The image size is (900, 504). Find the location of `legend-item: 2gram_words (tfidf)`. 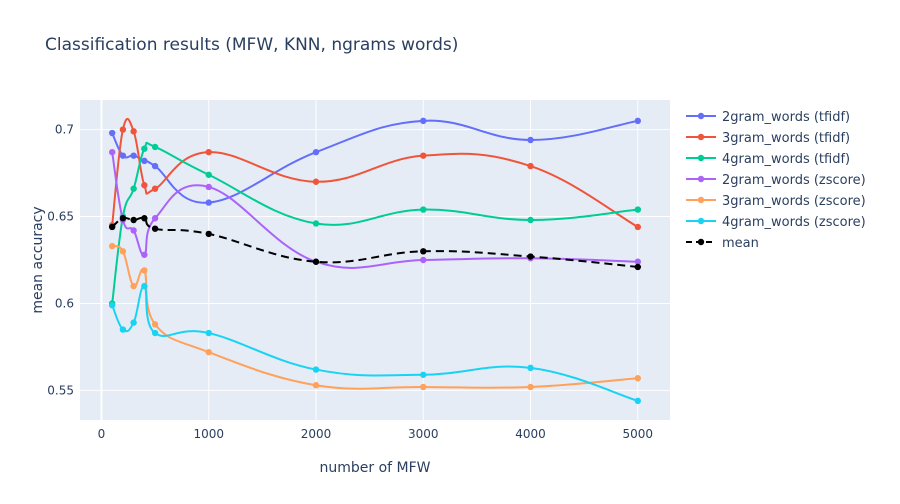

legend-item: 2gram_words (tfidf) is located at coordinates (768, 117).